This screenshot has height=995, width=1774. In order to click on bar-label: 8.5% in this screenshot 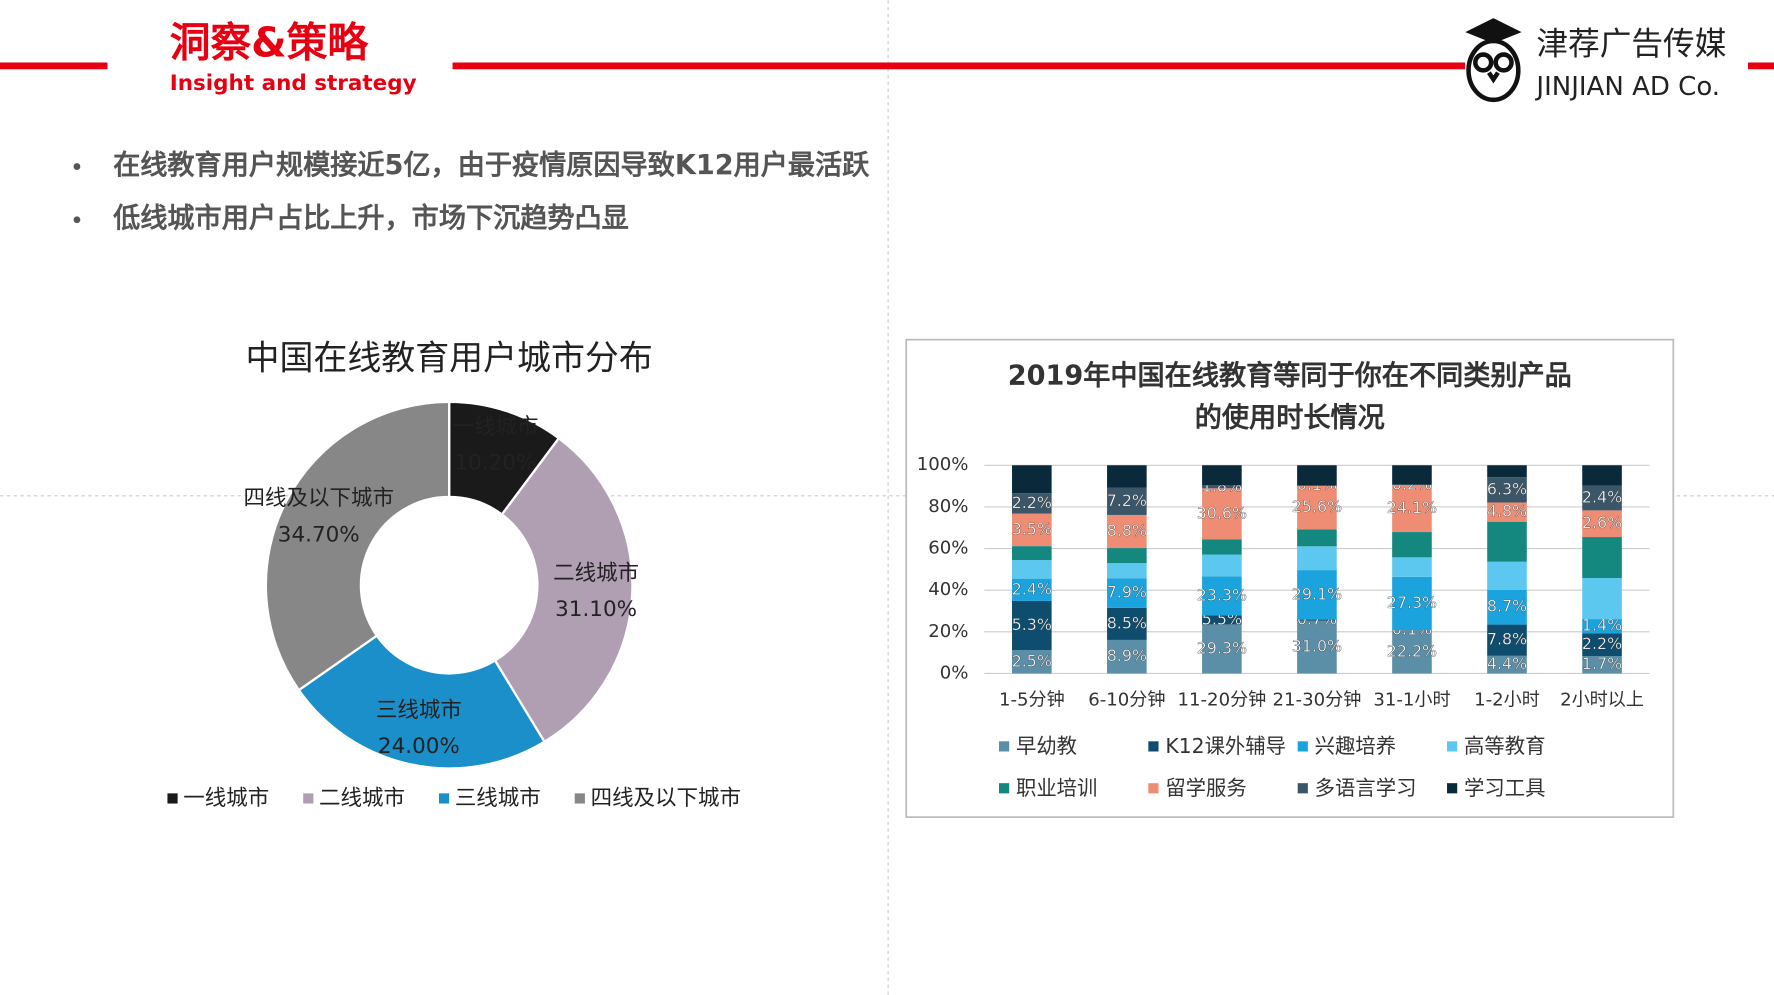, I will do `click(1127, 622)`.